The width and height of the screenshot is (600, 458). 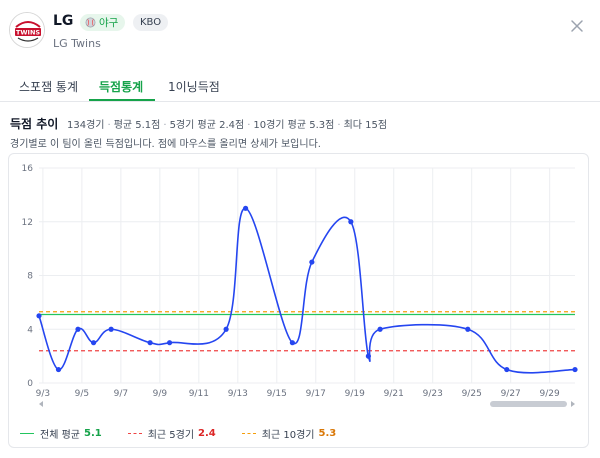 I want to click on x-tick-label: 9/13, so click(x=238, y=394).